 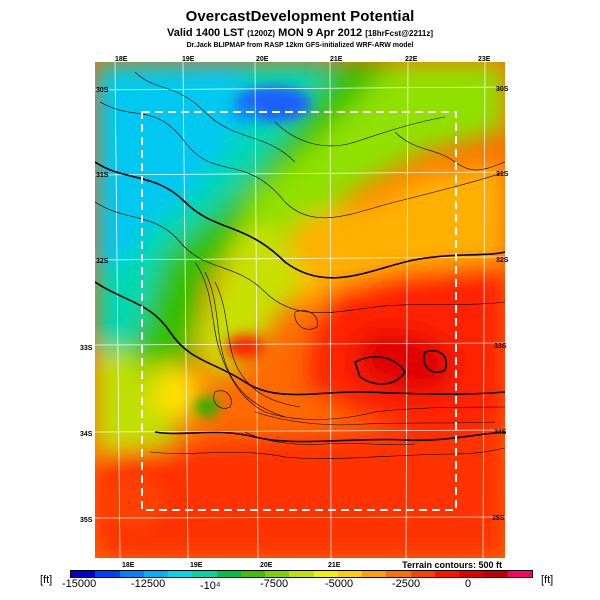 What do you see at coordinates (128, 565) in the screenshot?
I see `lon-tick-bottom: 18E` at bounding box center [128, 565].